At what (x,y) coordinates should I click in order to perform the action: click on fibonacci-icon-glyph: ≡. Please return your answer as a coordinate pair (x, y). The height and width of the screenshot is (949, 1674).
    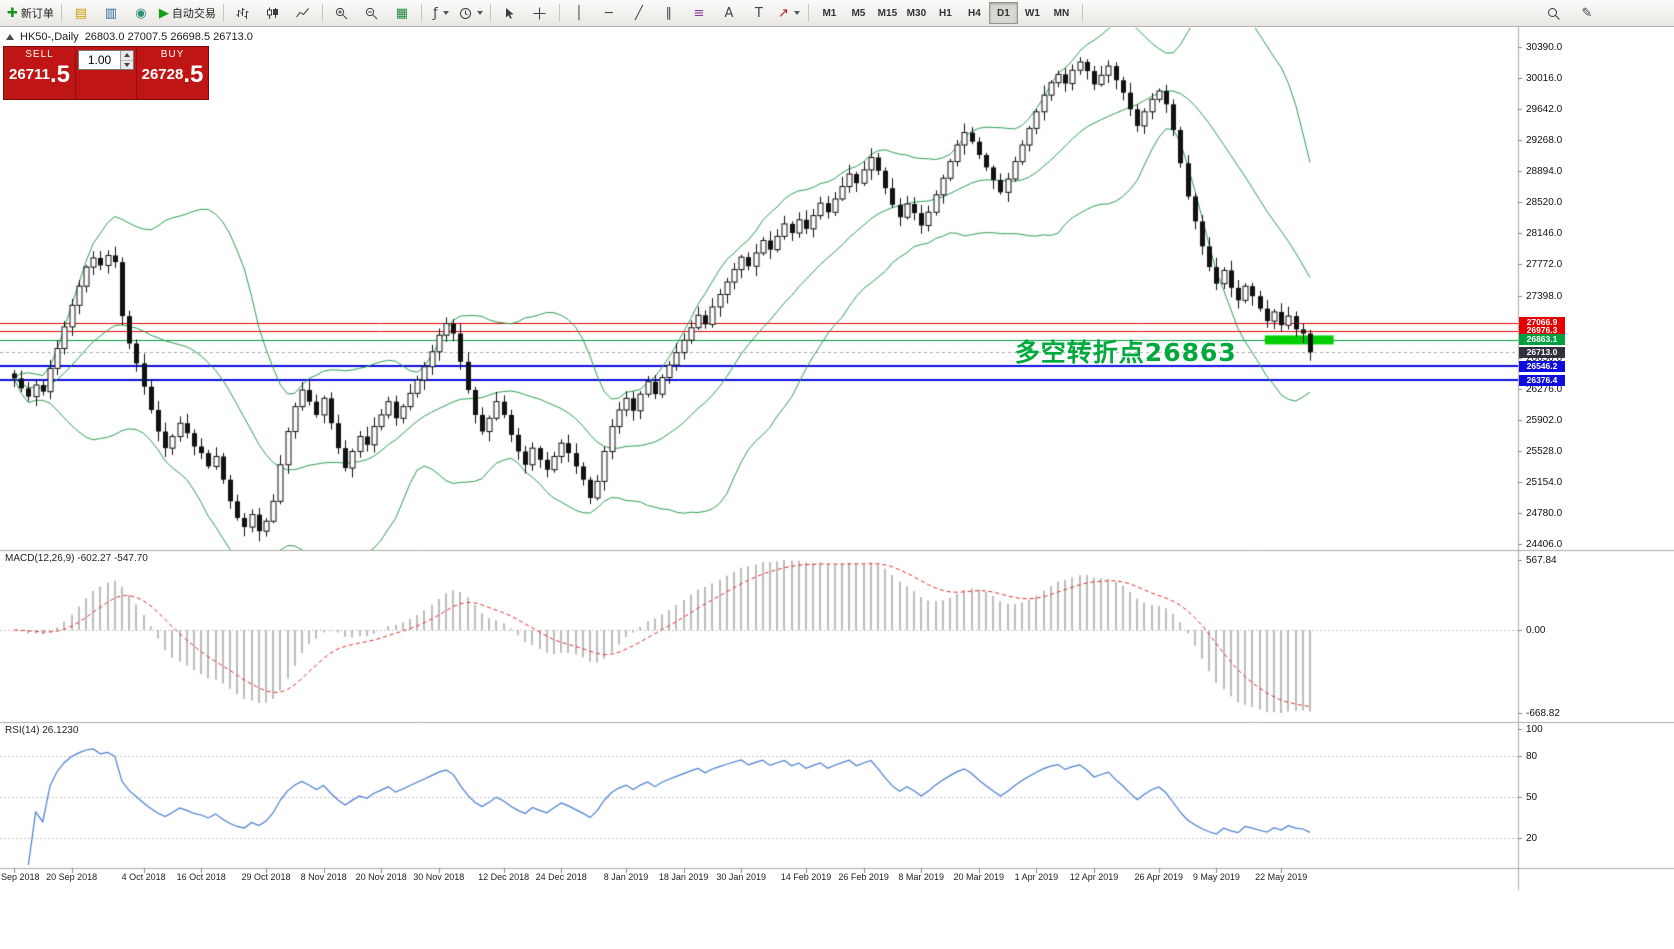
    Looking at the image, I should click on (699, 13).